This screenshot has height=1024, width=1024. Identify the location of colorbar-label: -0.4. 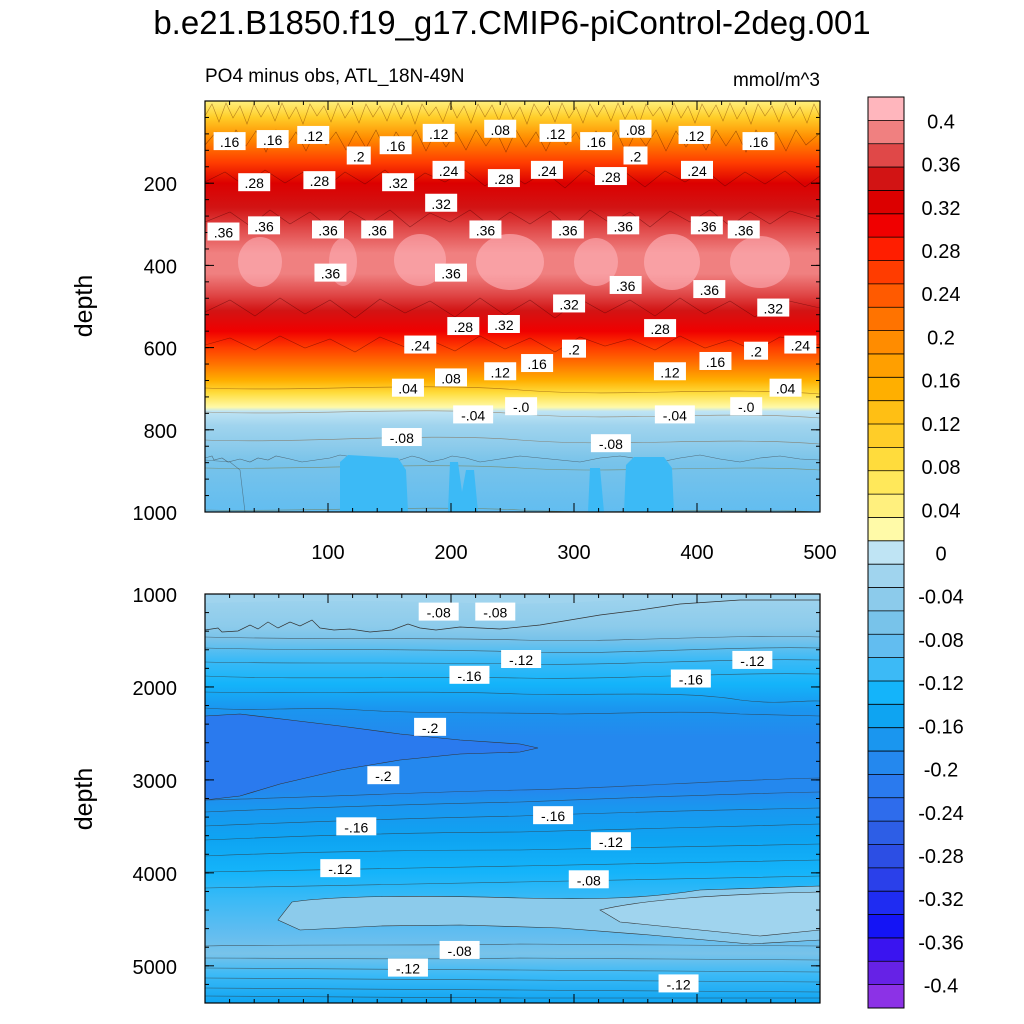
(941, 987).